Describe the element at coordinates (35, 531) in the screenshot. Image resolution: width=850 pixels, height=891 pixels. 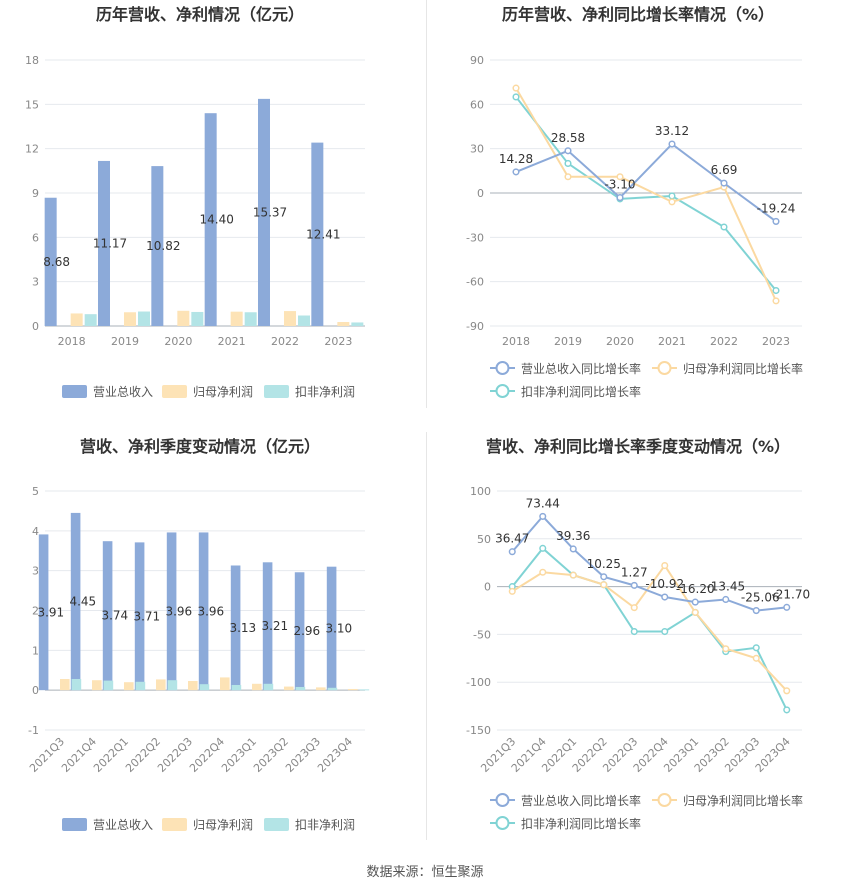
I see `y-tick-label: 4` at that location.